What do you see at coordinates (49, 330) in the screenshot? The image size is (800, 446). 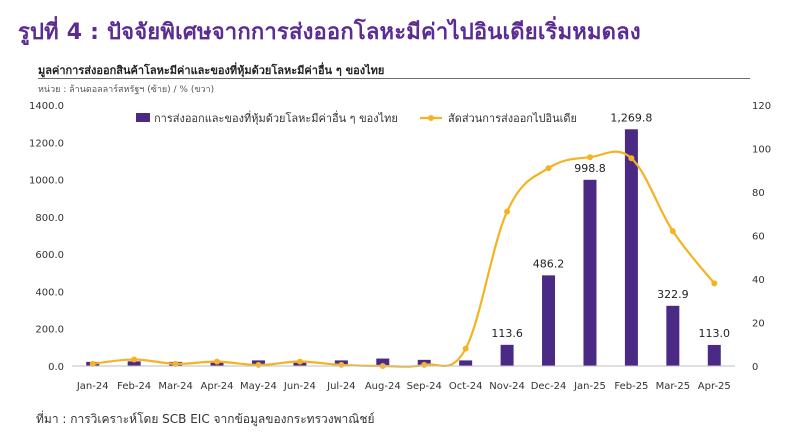 I see `y-left-tick-label: 200.0` at bounding box center [49, 330].